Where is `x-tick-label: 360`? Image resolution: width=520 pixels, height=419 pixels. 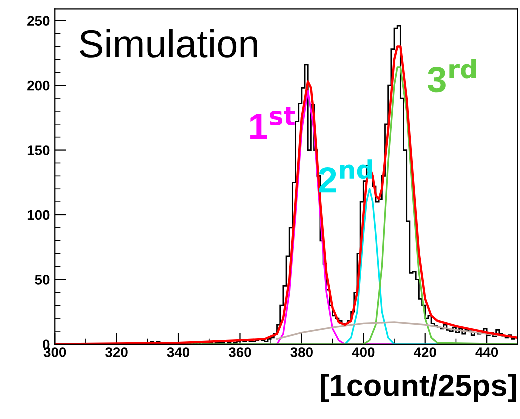
x-tick-label: 360 is located at coordinates (240, 353).